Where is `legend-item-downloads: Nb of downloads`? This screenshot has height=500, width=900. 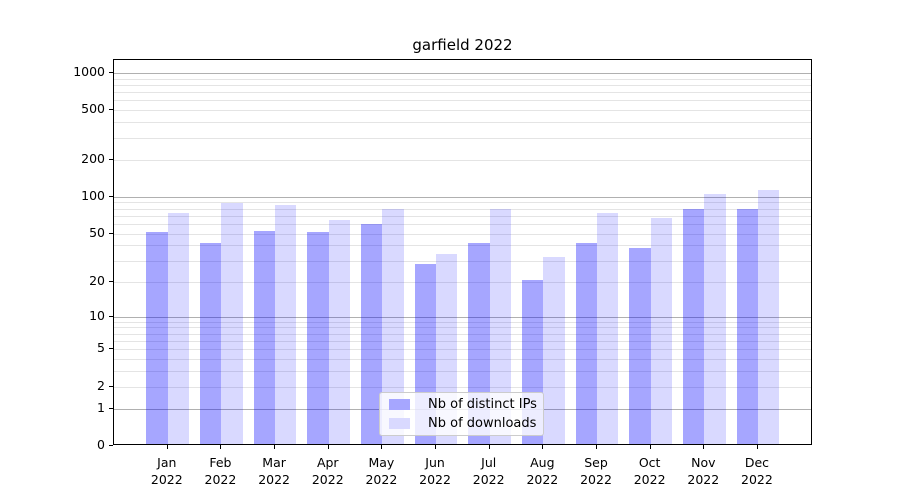 legend-item-downloads: Nb of downloads is located at coordinates (463, 423).